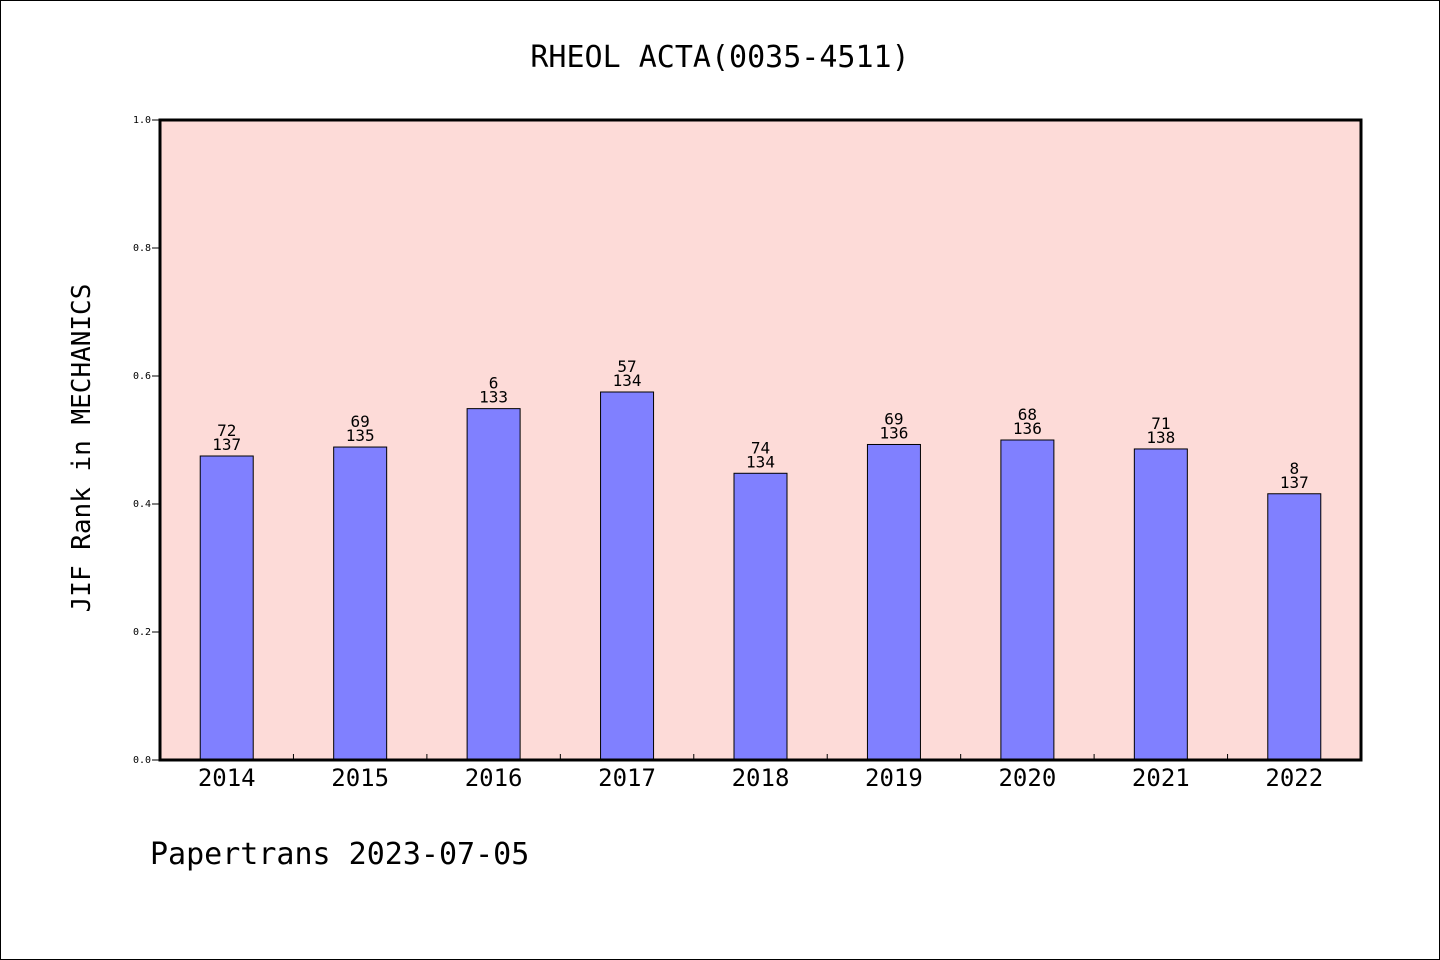 This screenshot has height=960, width=1440. I want to click on y-tick-label: 0.4, so click(142, 504).